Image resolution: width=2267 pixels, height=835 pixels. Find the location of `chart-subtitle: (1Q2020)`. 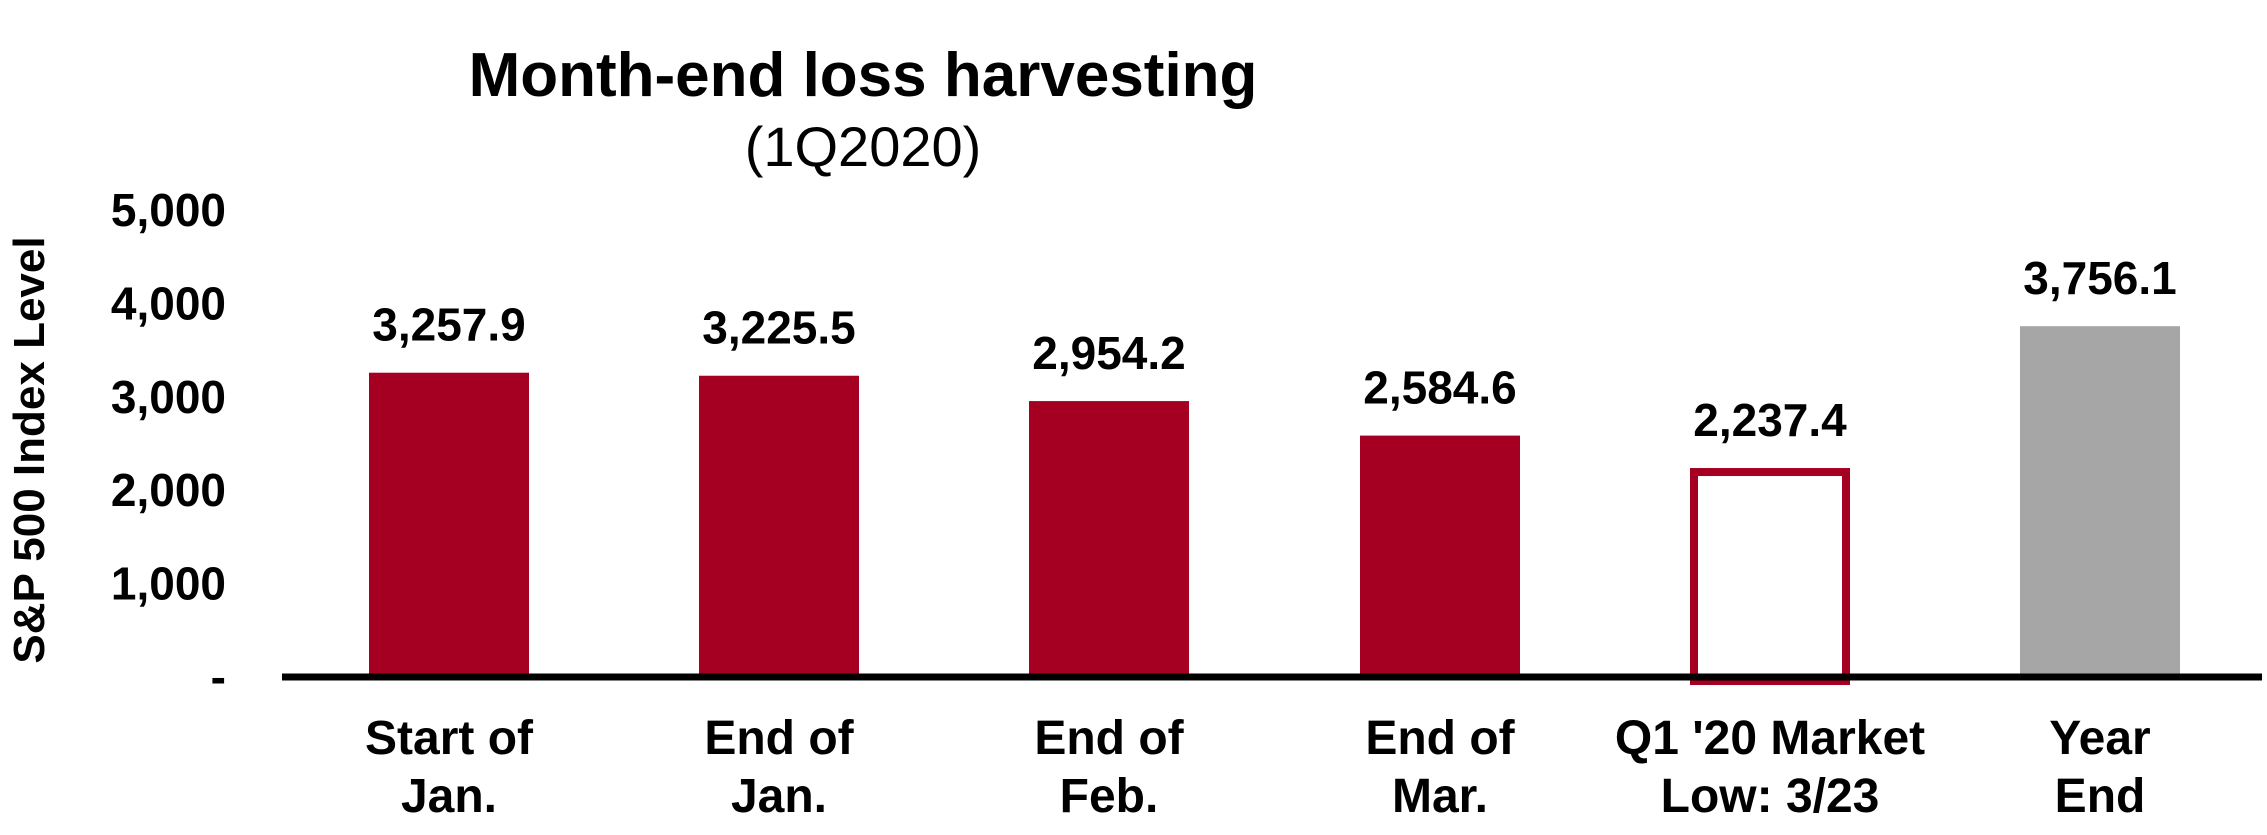

chart-subtitle: (1Q2020) is located at coordinates (863, 146).